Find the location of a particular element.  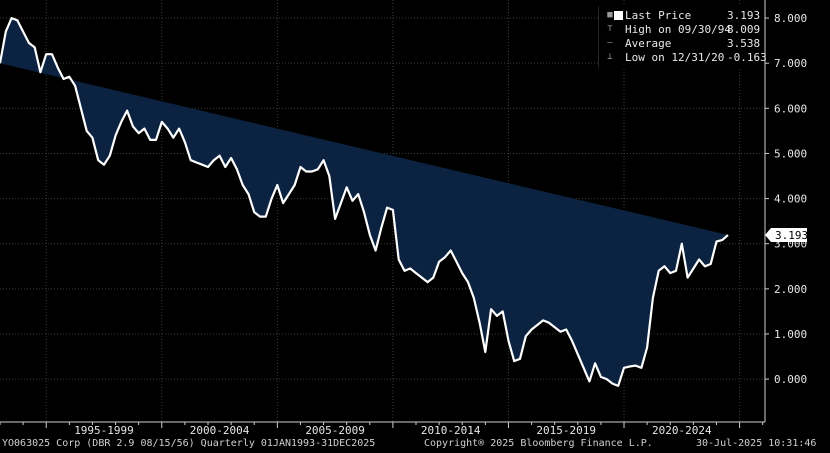

last-price-badge-background is located at coordinates (786, 235).